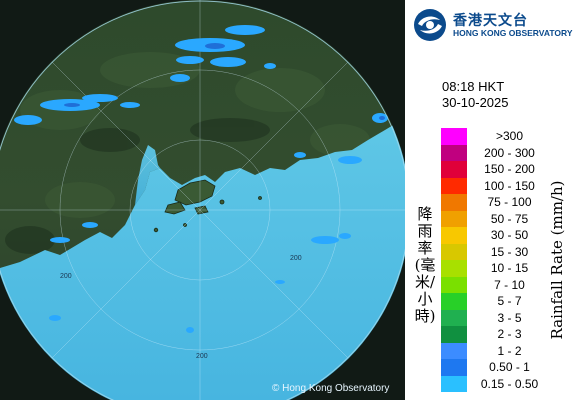 The width and height of the screenshot is (577, 400). What do you see at coordinates (473, 86) in the screenshot?
I see `observation-time: 08:18 HKT` at bounding box center [473, 86].